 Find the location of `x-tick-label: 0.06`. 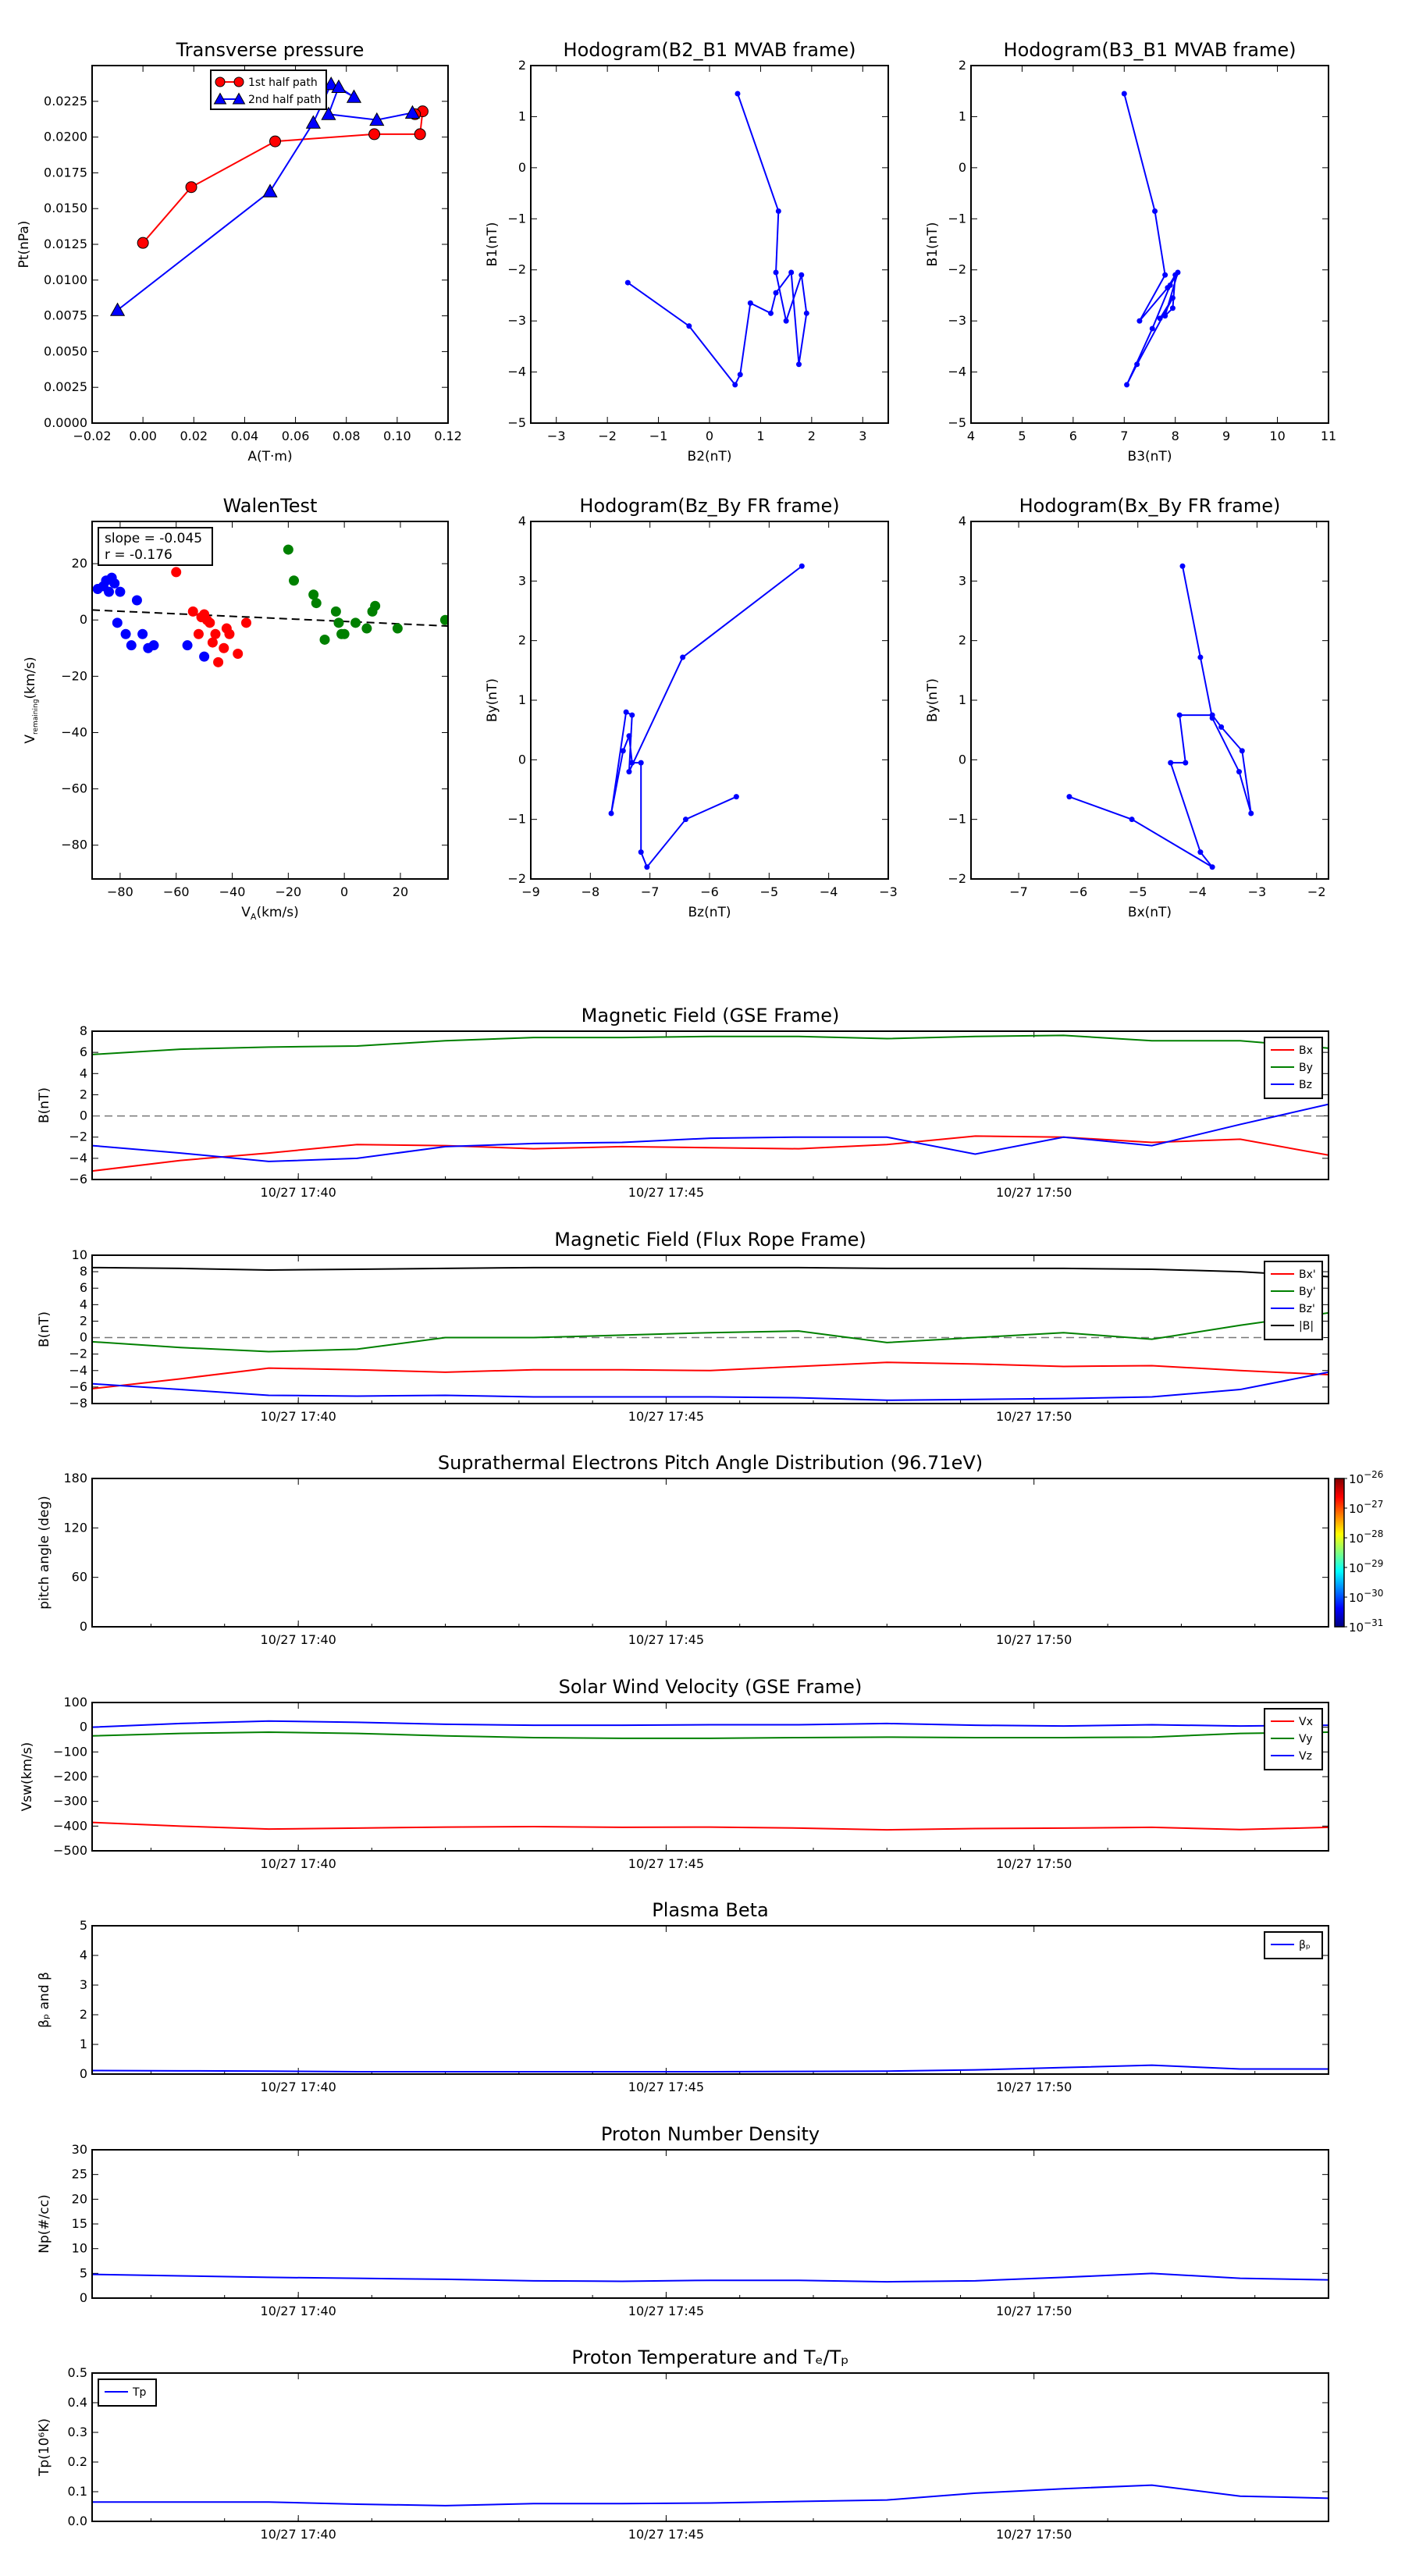

x-tick-label: 0.06 is located at coordinates (296, 436).